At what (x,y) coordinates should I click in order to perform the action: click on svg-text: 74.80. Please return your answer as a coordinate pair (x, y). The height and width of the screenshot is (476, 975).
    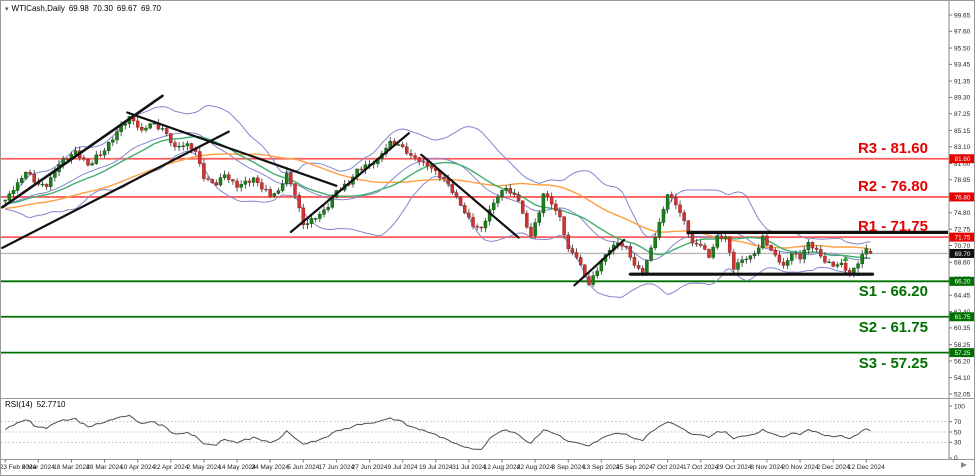
    Looking at the image, I should click on (962, 213).